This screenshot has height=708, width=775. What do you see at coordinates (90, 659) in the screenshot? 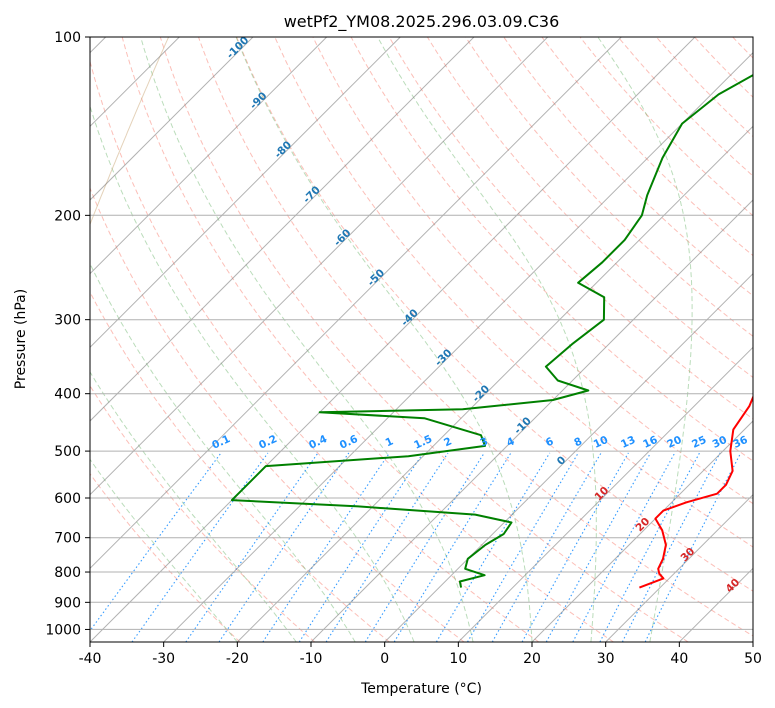
I see `x-tick-label: -40` at bounding box center [90, 659].